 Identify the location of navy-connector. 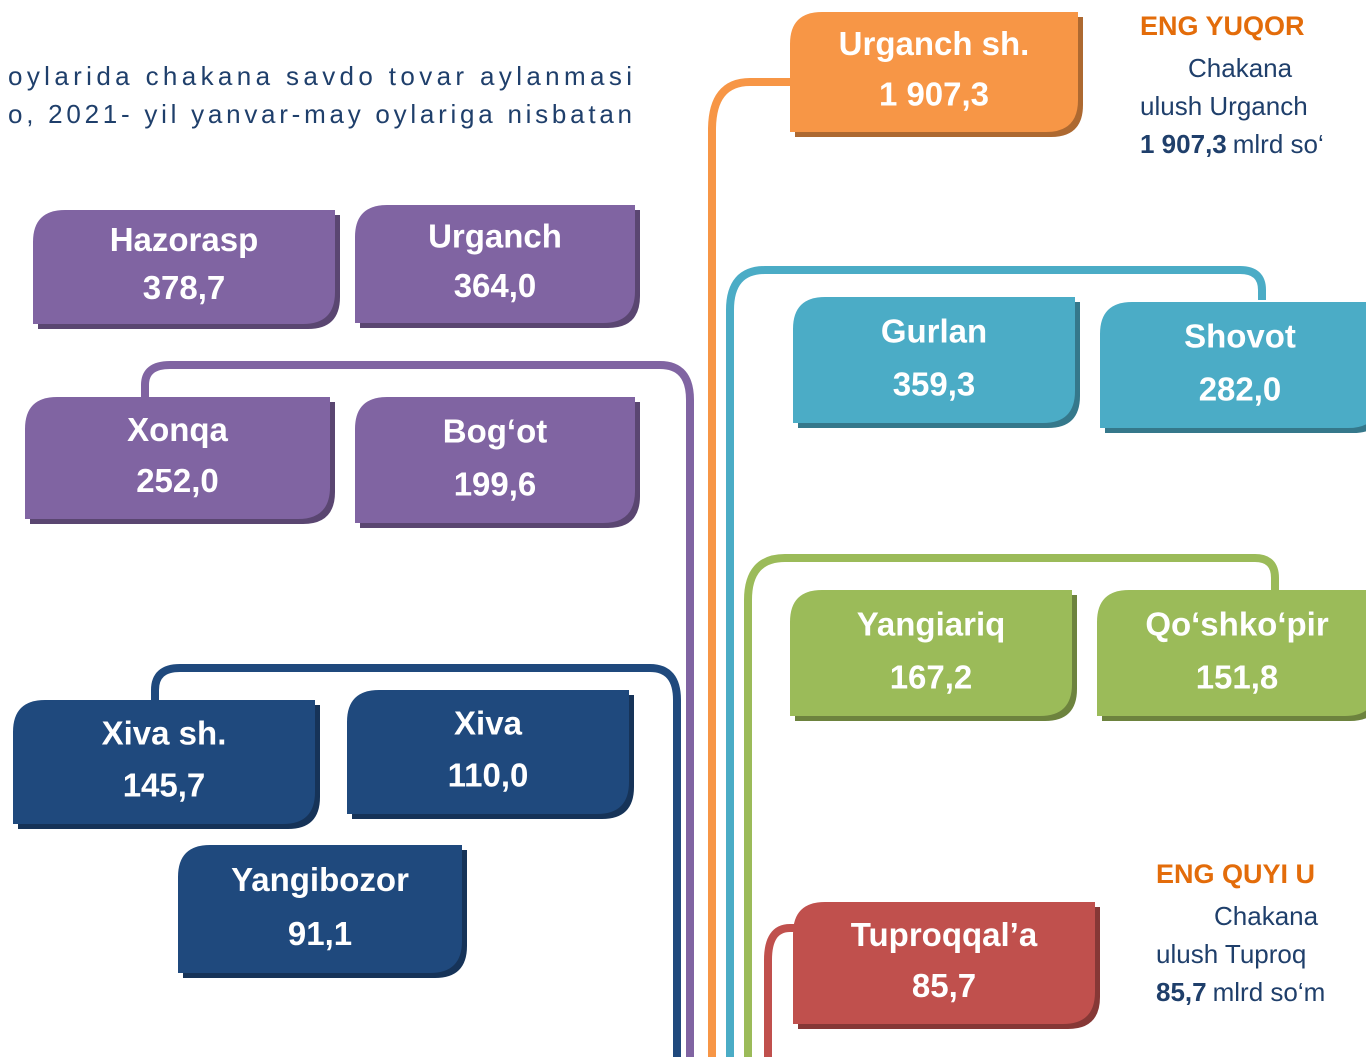
(416, 860).